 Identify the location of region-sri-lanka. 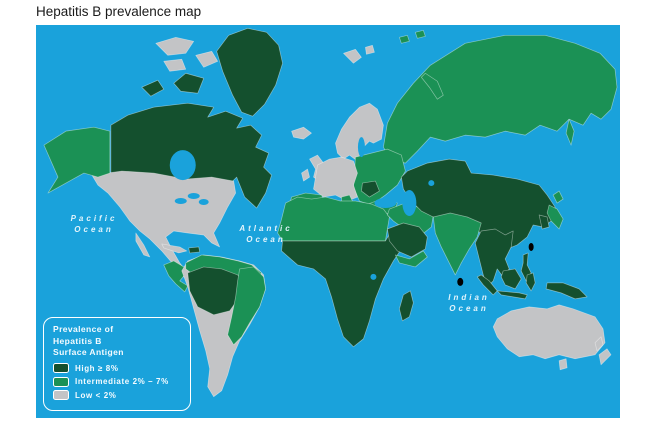
(460, 281).